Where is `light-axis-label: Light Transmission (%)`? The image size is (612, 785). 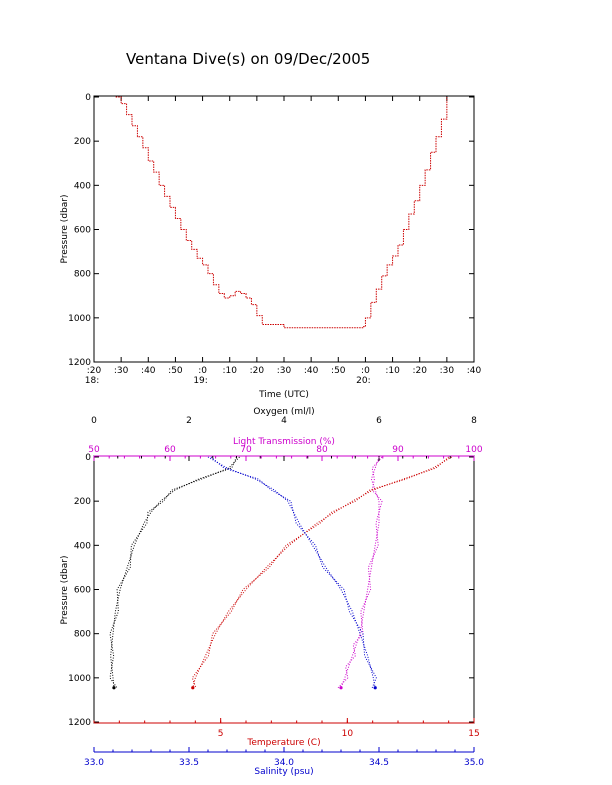 light-axis-label: Light Transmission (%) is located at coordinates (284, 442).